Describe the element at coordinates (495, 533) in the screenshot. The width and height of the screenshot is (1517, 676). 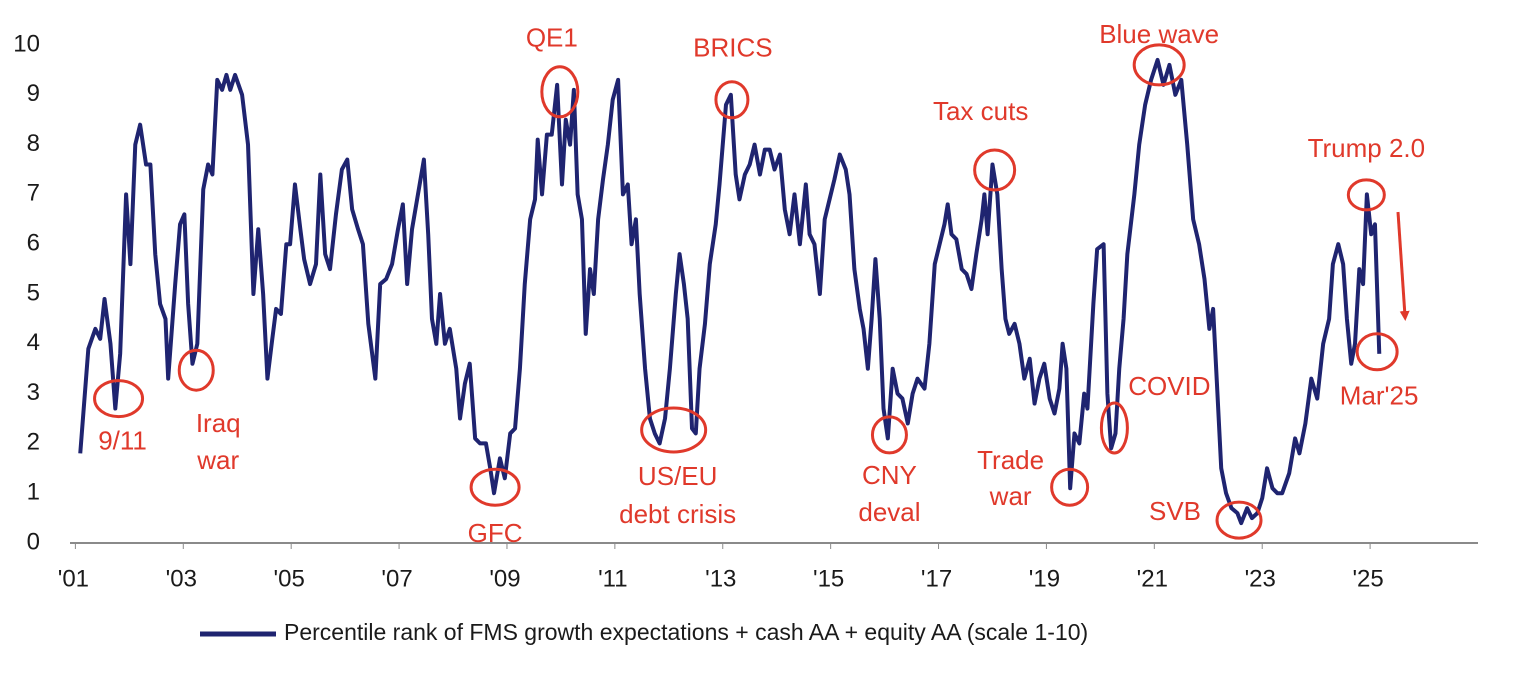
I see `annotation-label: GFC` at that location.